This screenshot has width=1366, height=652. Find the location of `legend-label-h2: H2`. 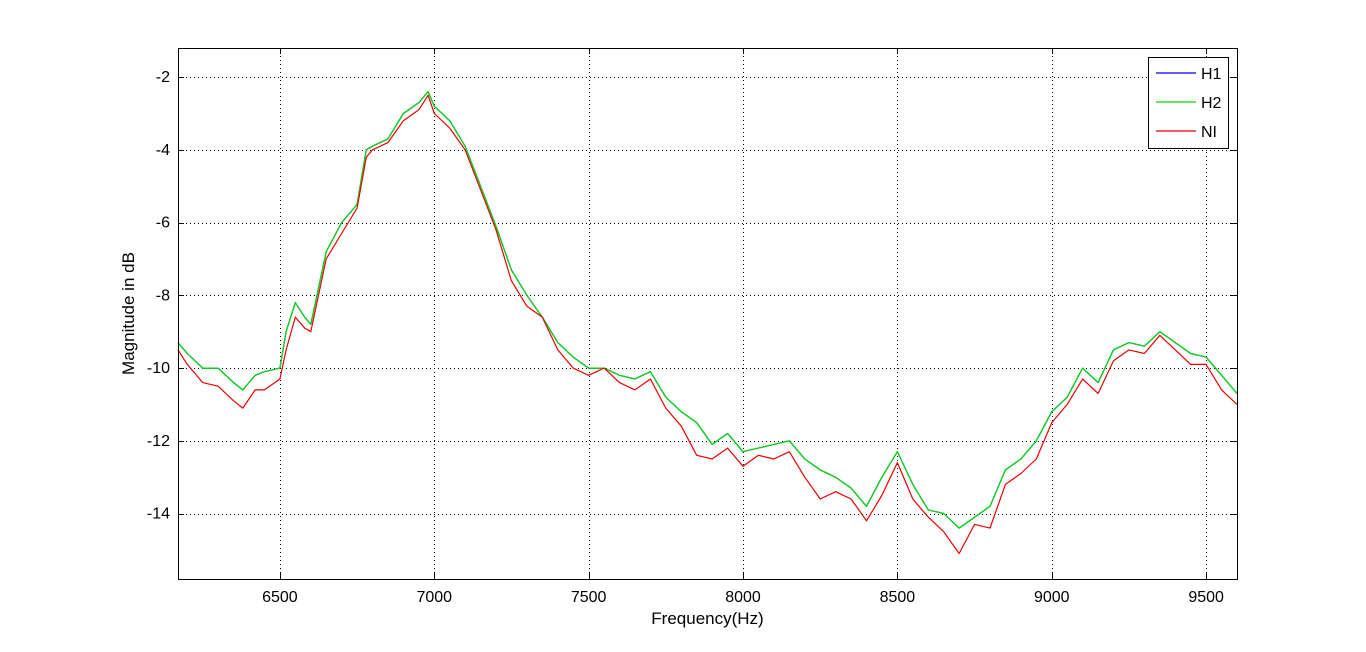

legend-label-h2: H2 is located at coordinates (1211, 103).